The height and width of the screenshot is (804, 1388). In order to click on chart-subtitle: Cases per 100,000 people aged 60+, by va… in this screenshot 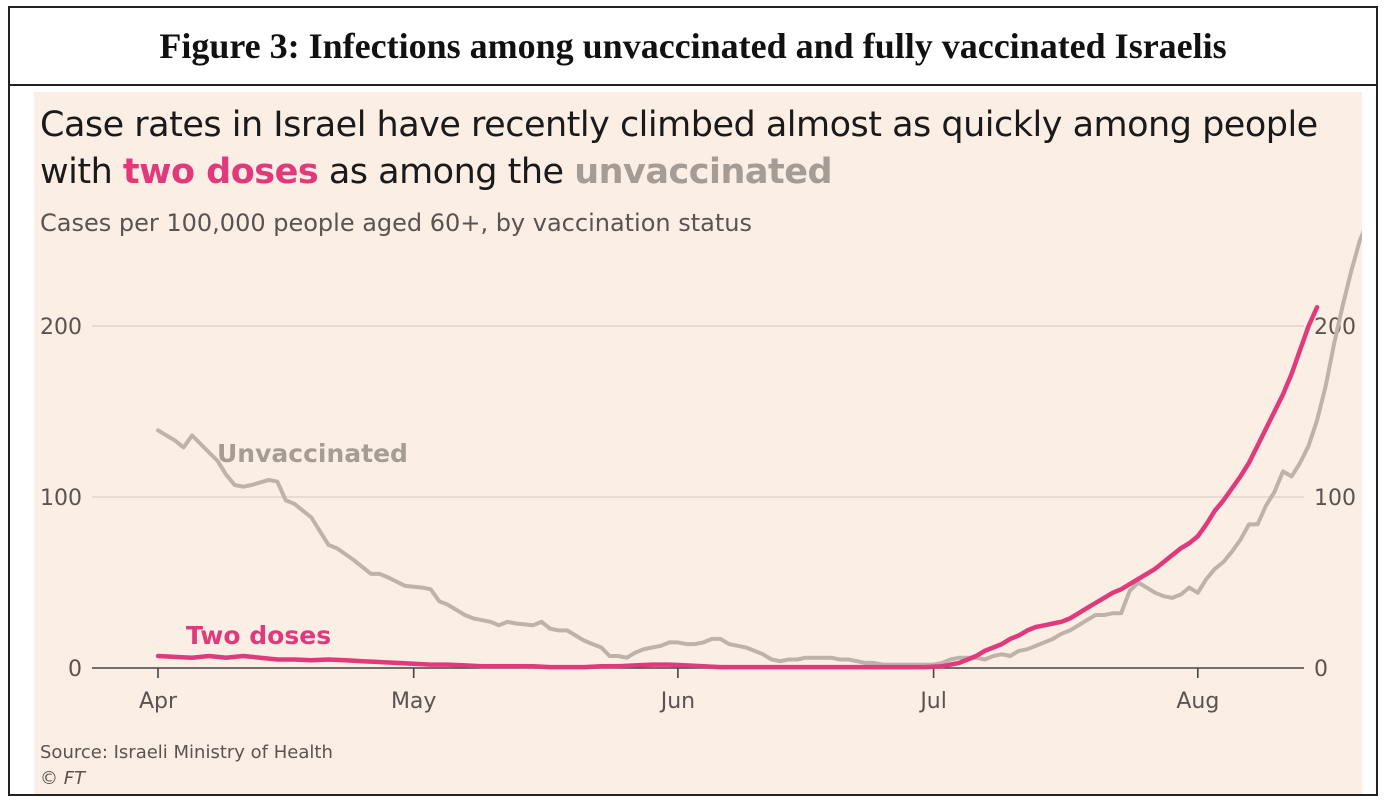, I will do `click(396, 223)`.